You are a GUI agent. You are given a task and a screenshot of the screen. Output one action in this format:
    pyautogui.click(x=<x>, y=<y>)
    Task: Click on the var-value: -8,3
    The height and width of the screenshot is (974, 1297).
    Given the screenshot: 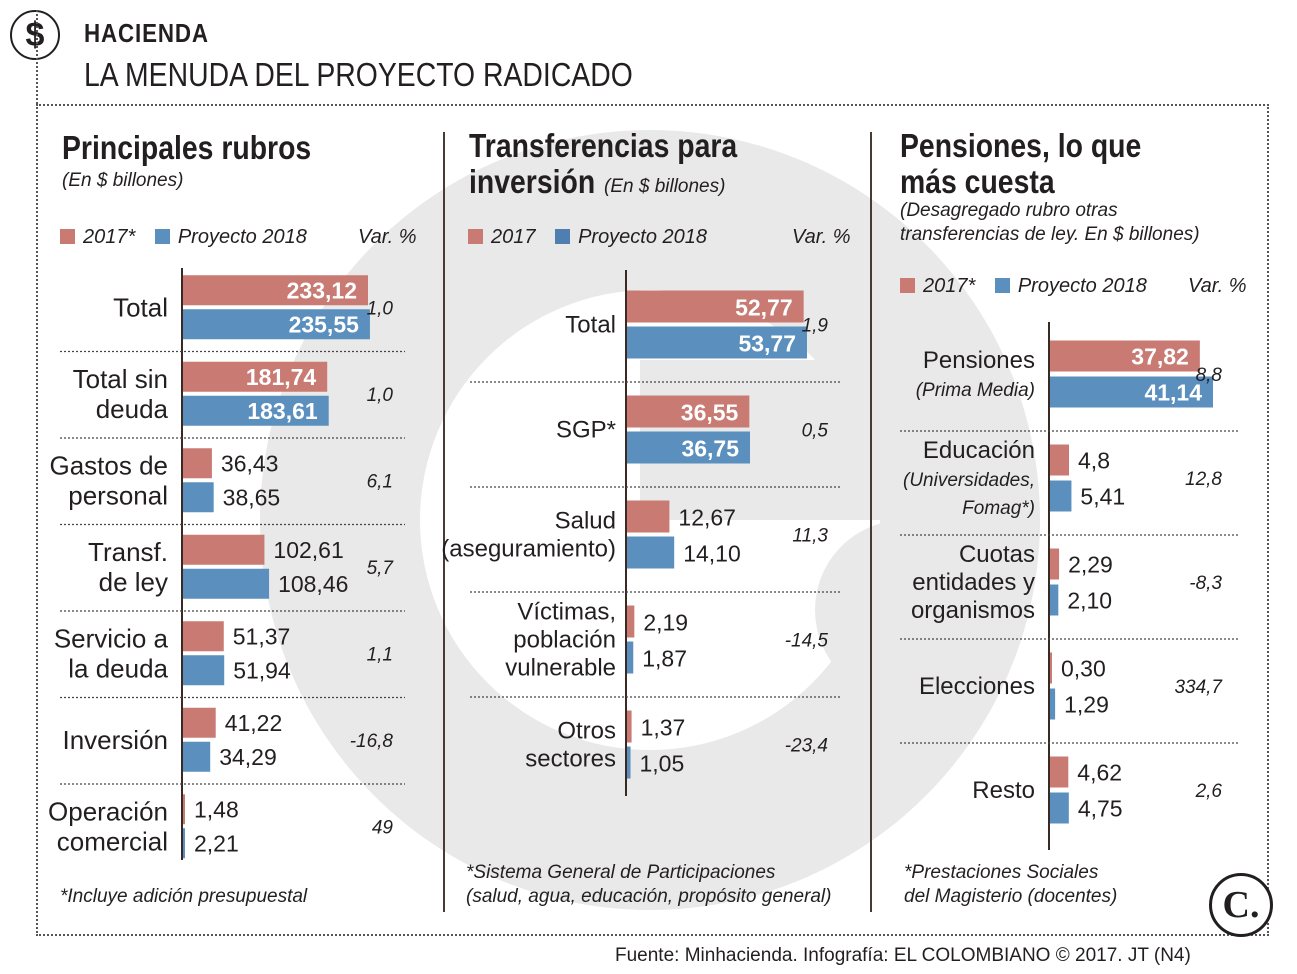 What is the action you would take?
    pyautogui.click(x=1205, y=583)
    